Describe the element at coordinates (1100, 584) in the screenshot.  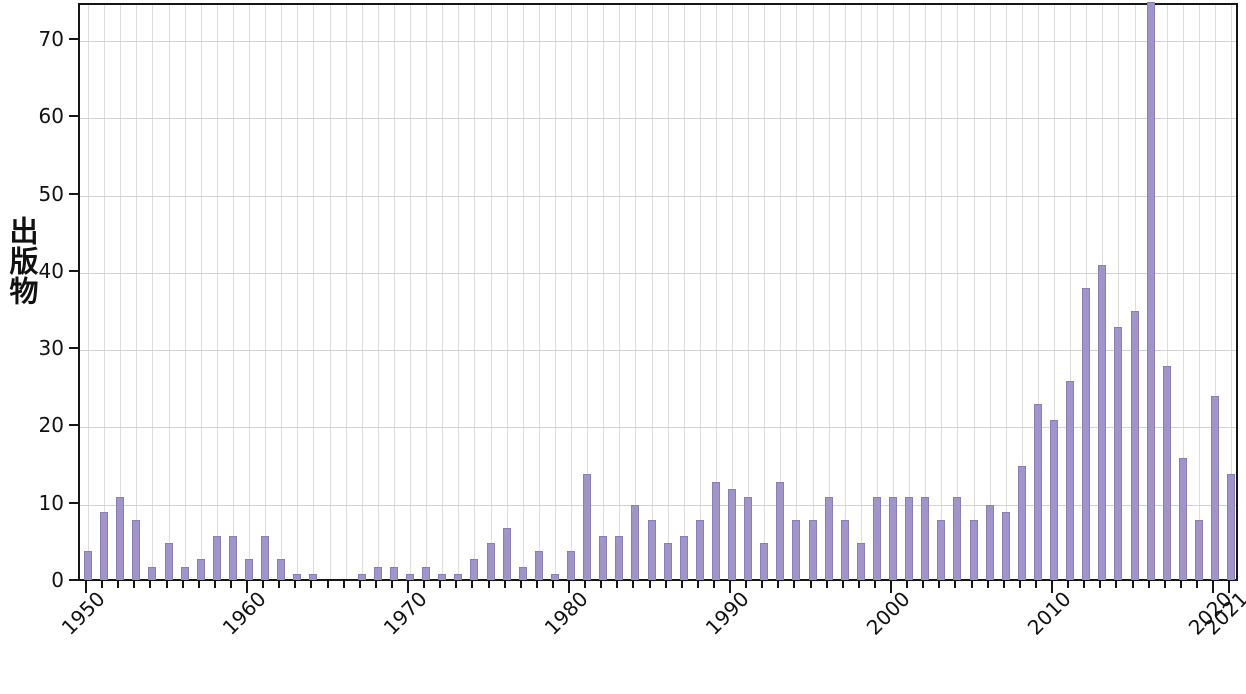
I see `x-tick-2013` at that location.